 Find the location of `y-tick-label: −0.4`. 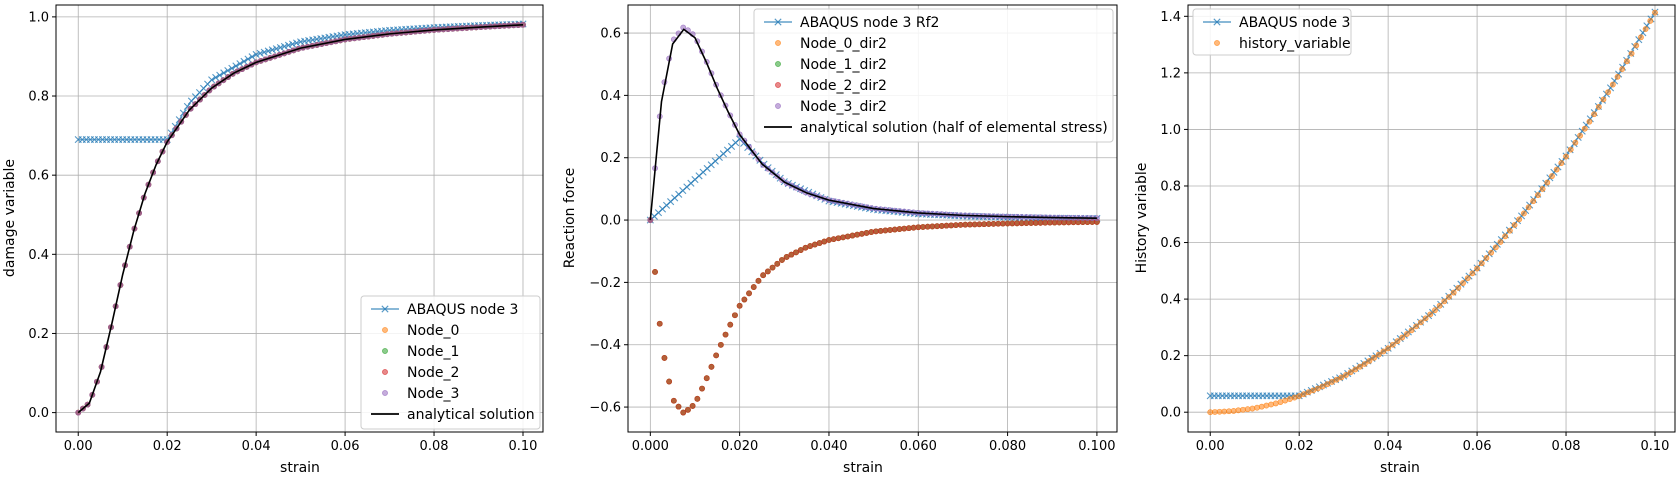

y-tick-label: −0.4 is located at coordinates (605, 345).